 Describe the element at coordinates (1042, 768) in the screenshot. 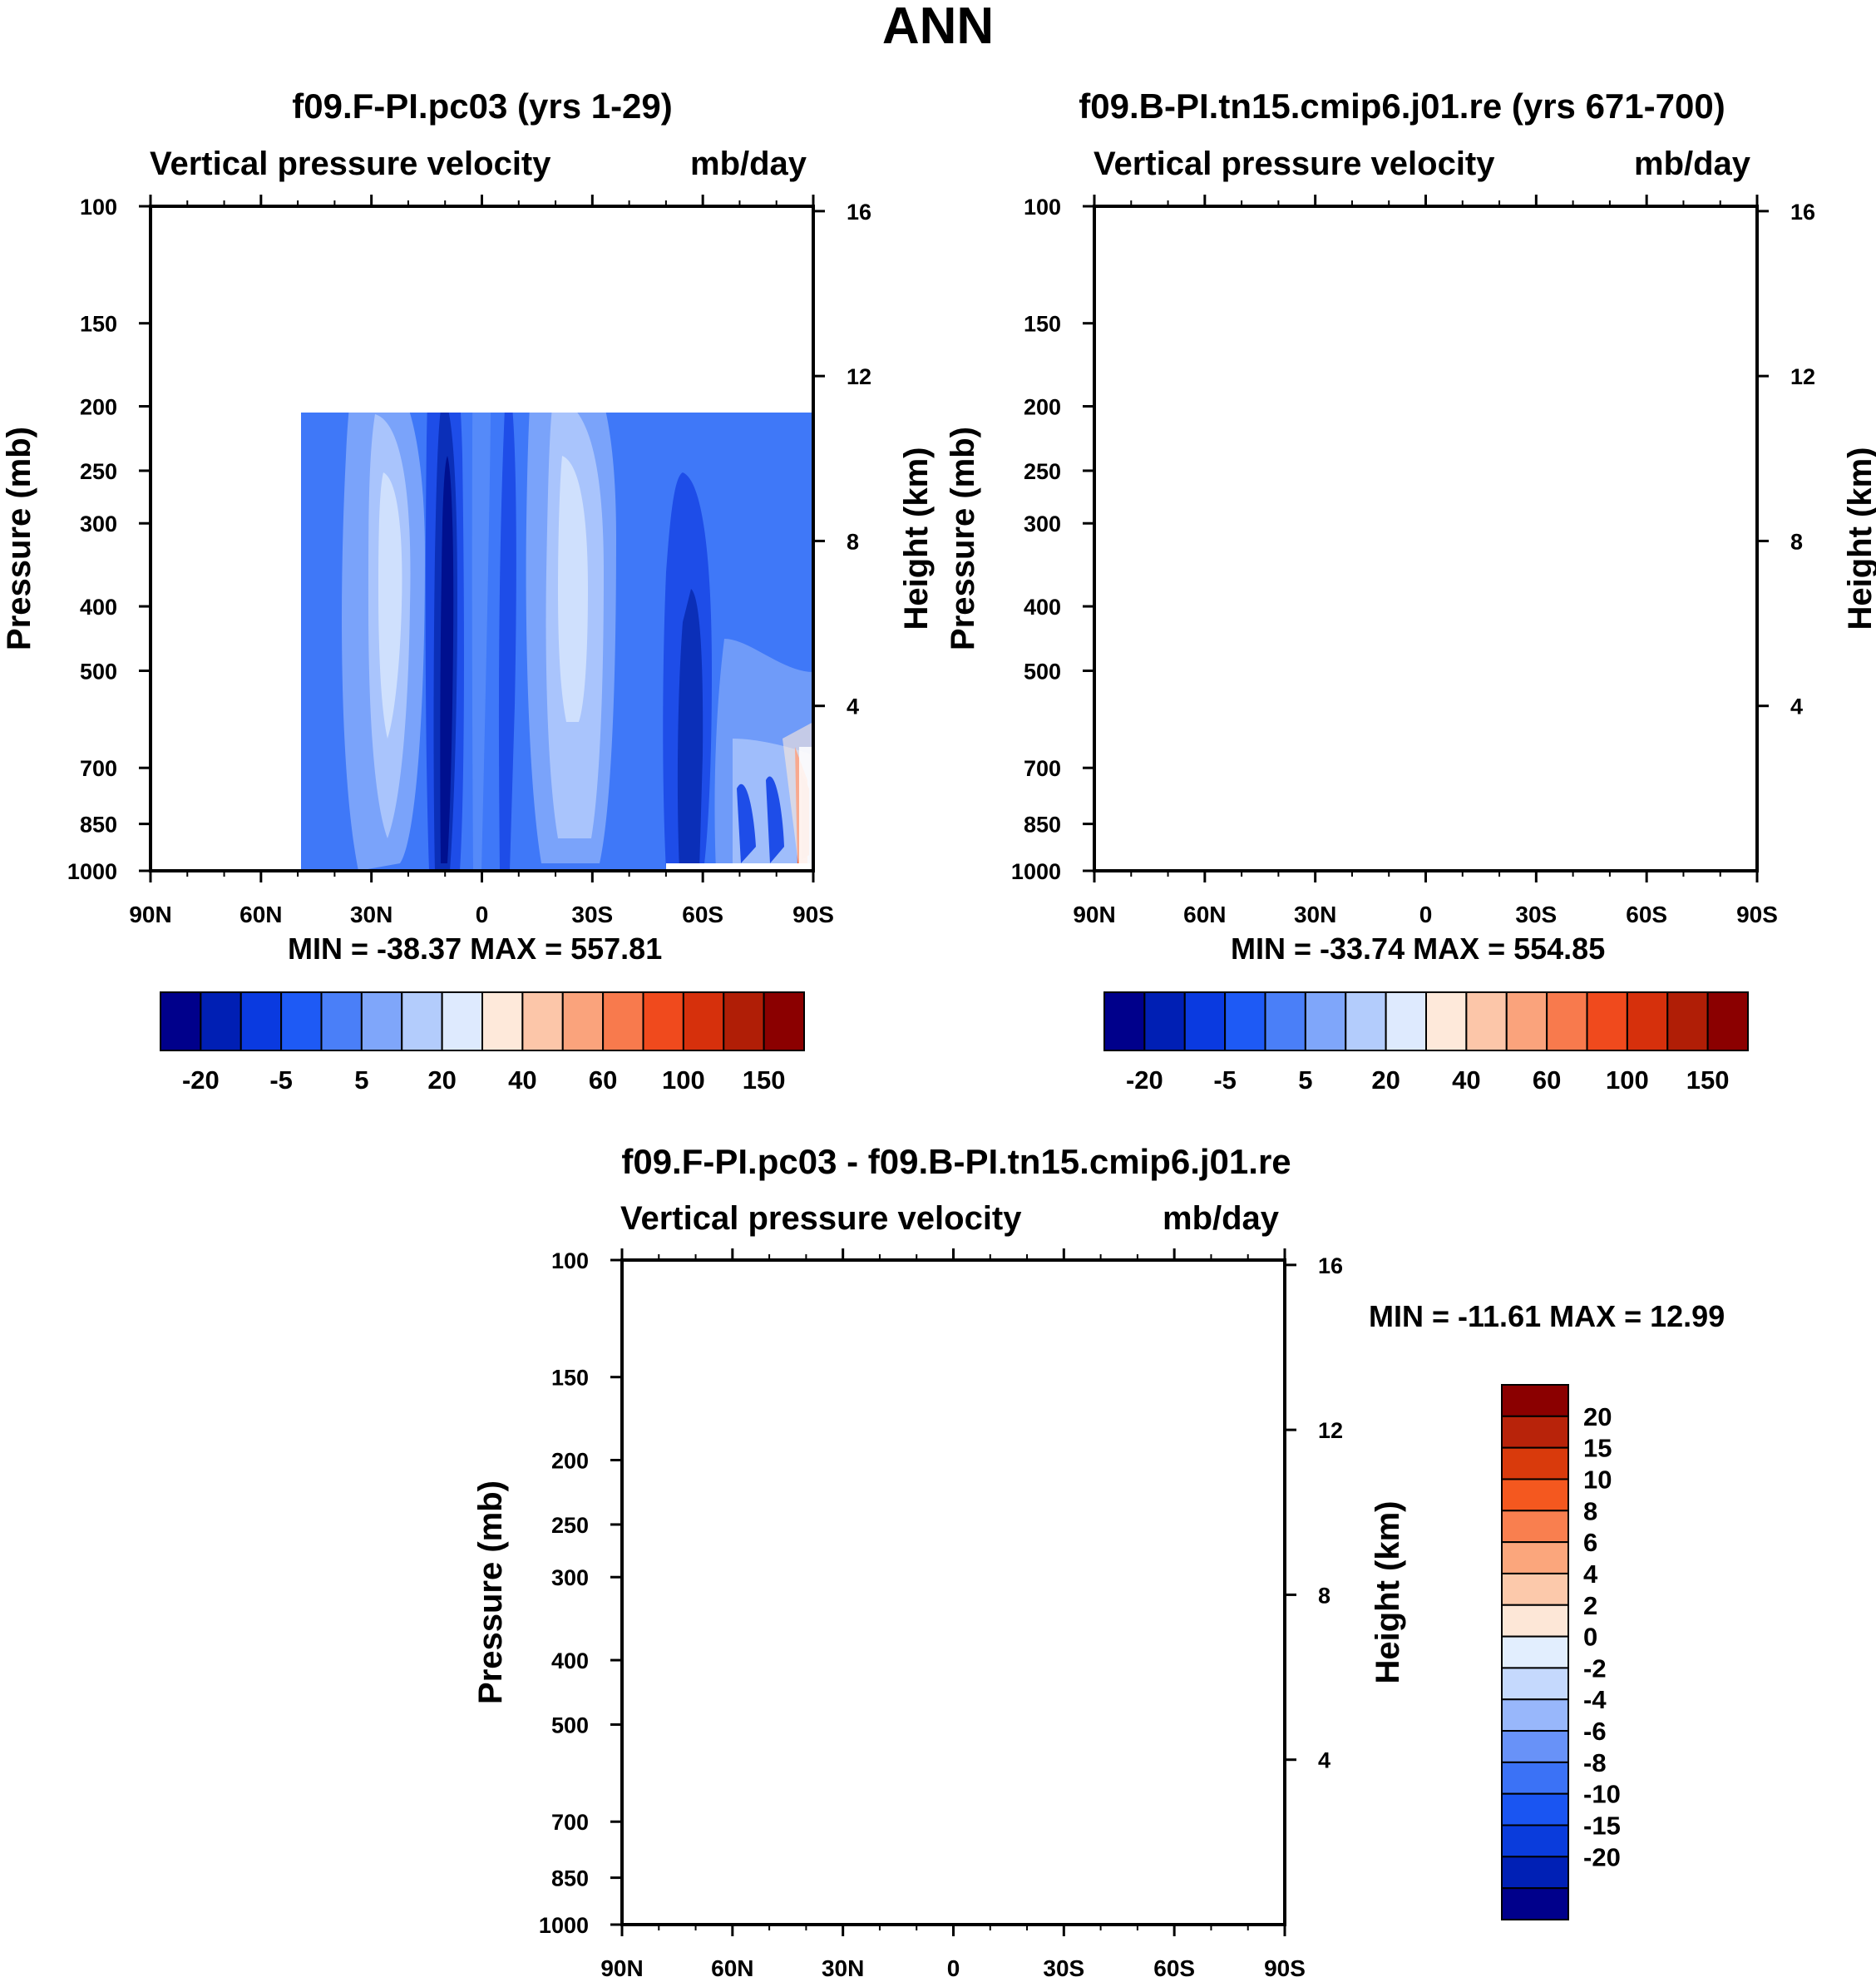

I see `right-pressure-label-7: 700` at that location.